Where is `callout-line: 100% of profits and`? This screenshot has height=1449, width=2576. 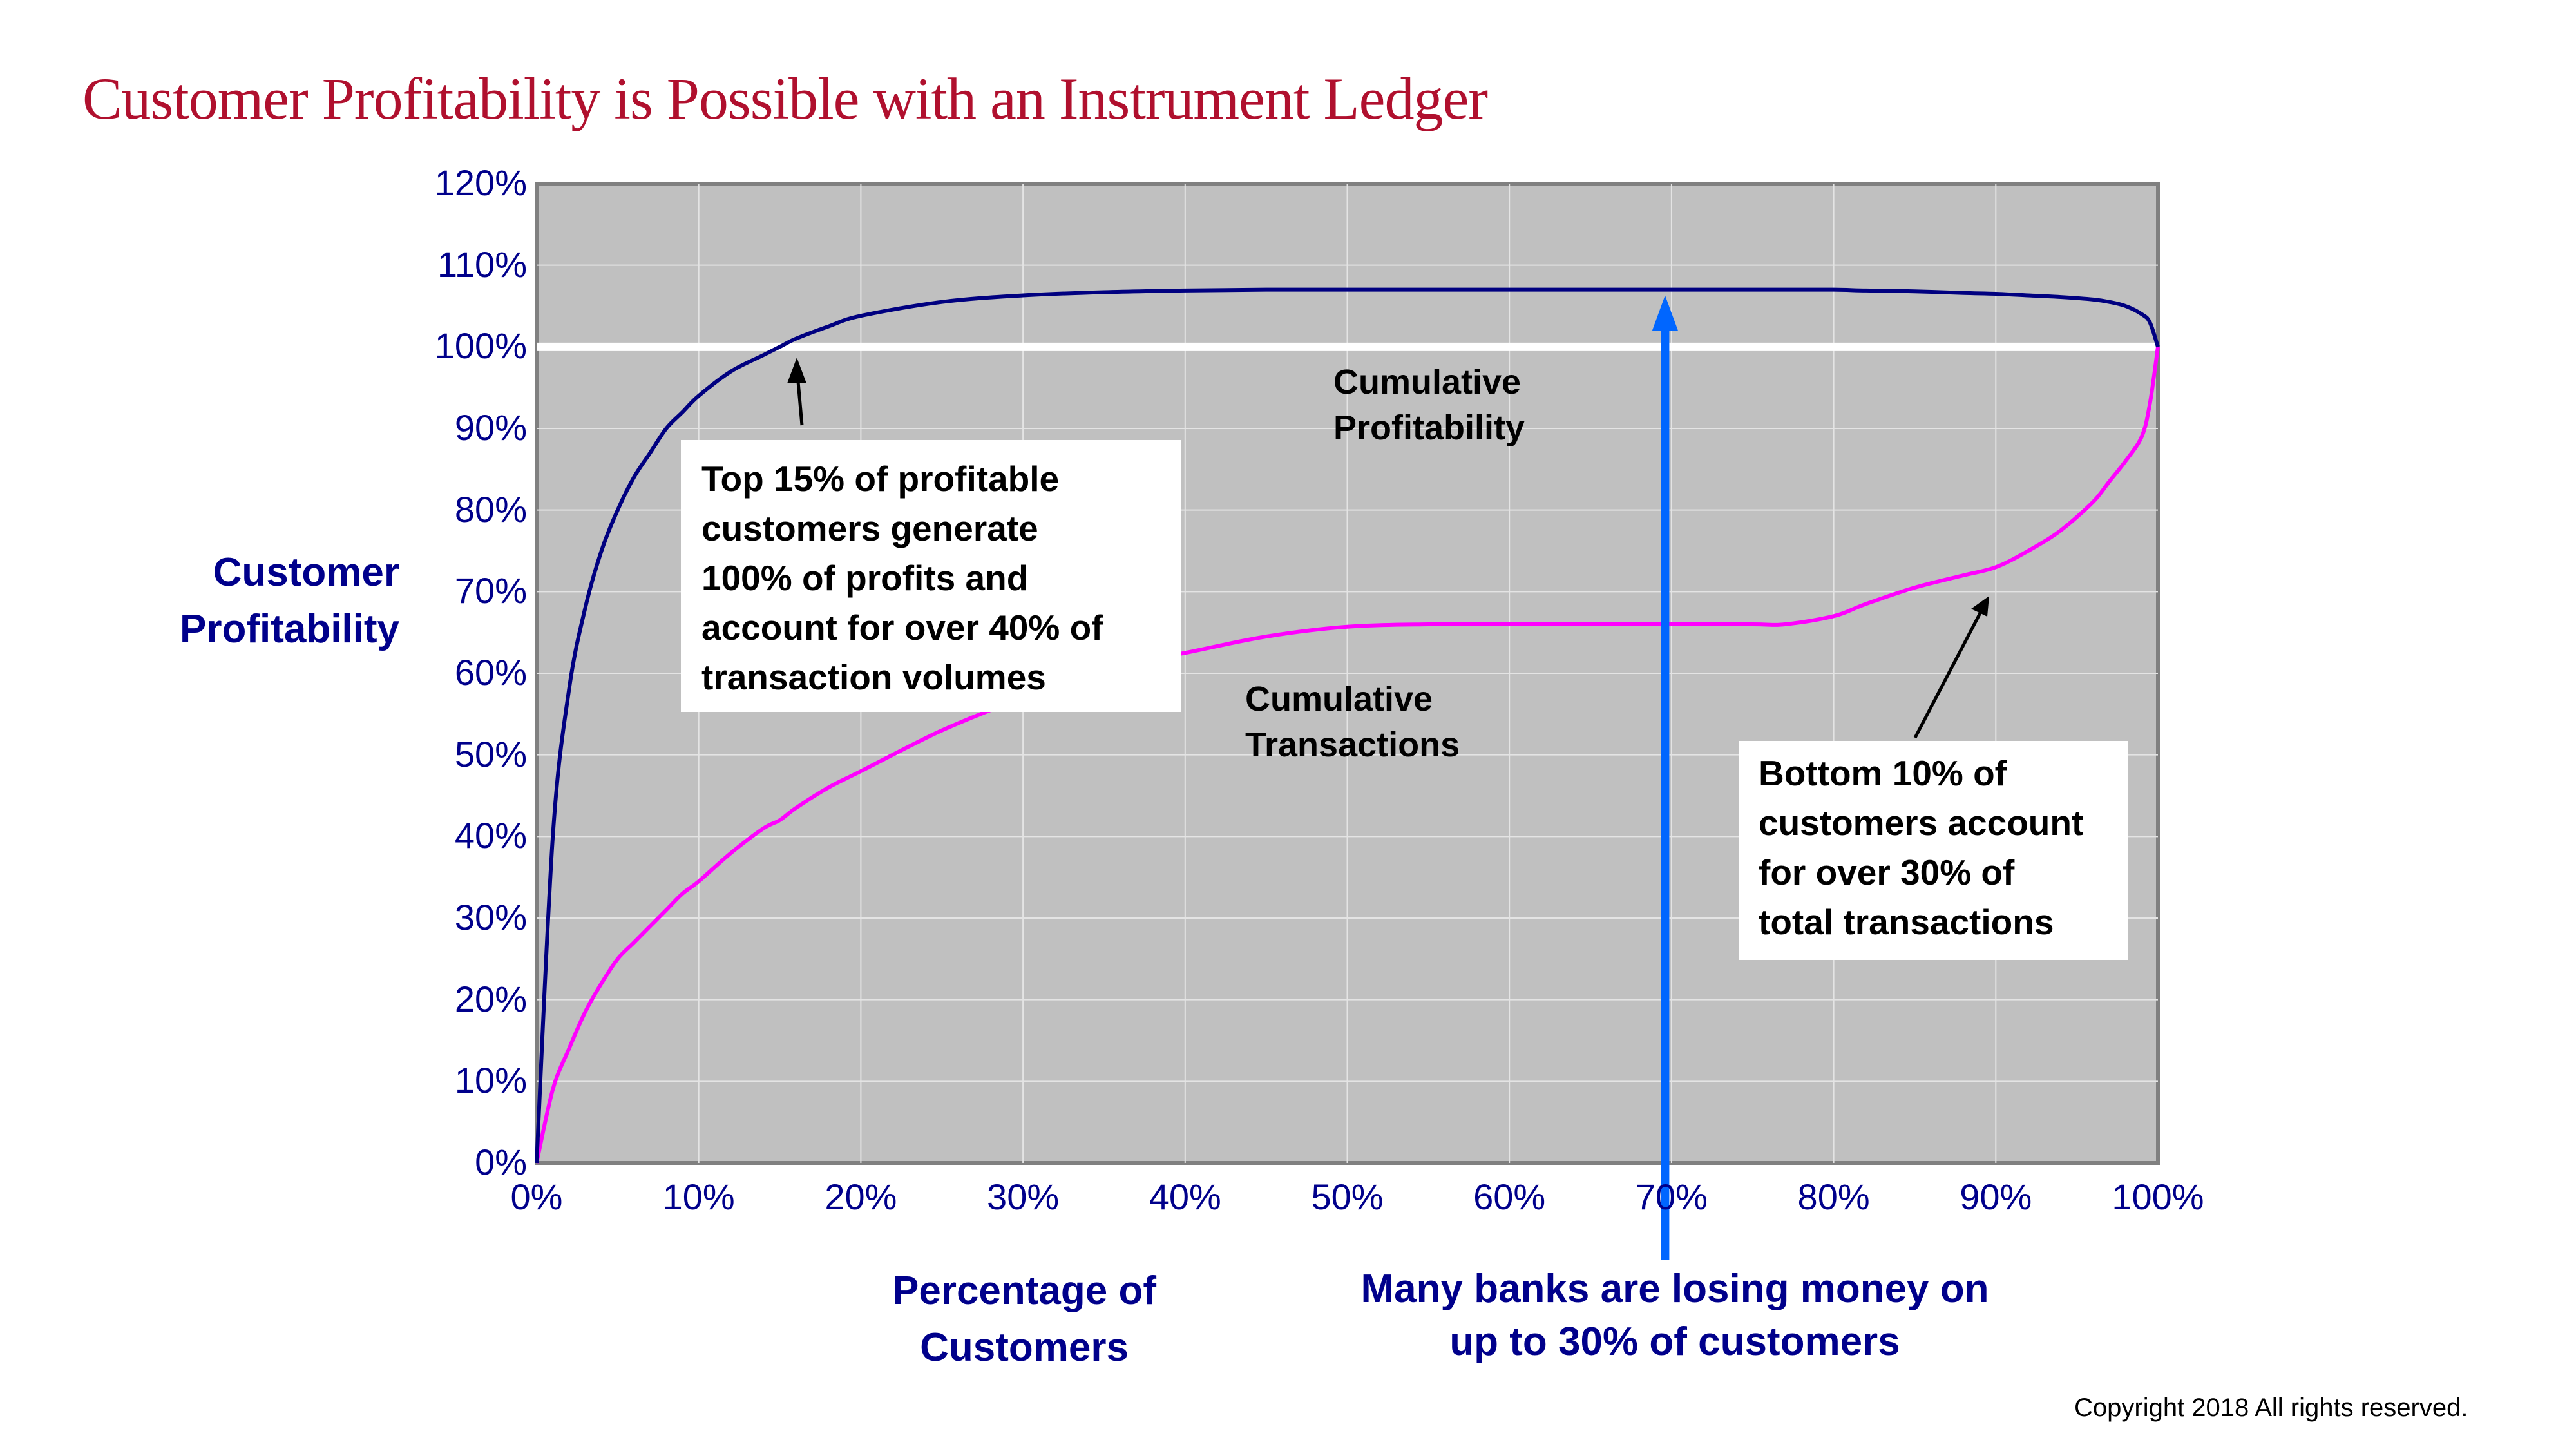 callout-line: 100% of profits and is located at coordinates (865, 578).